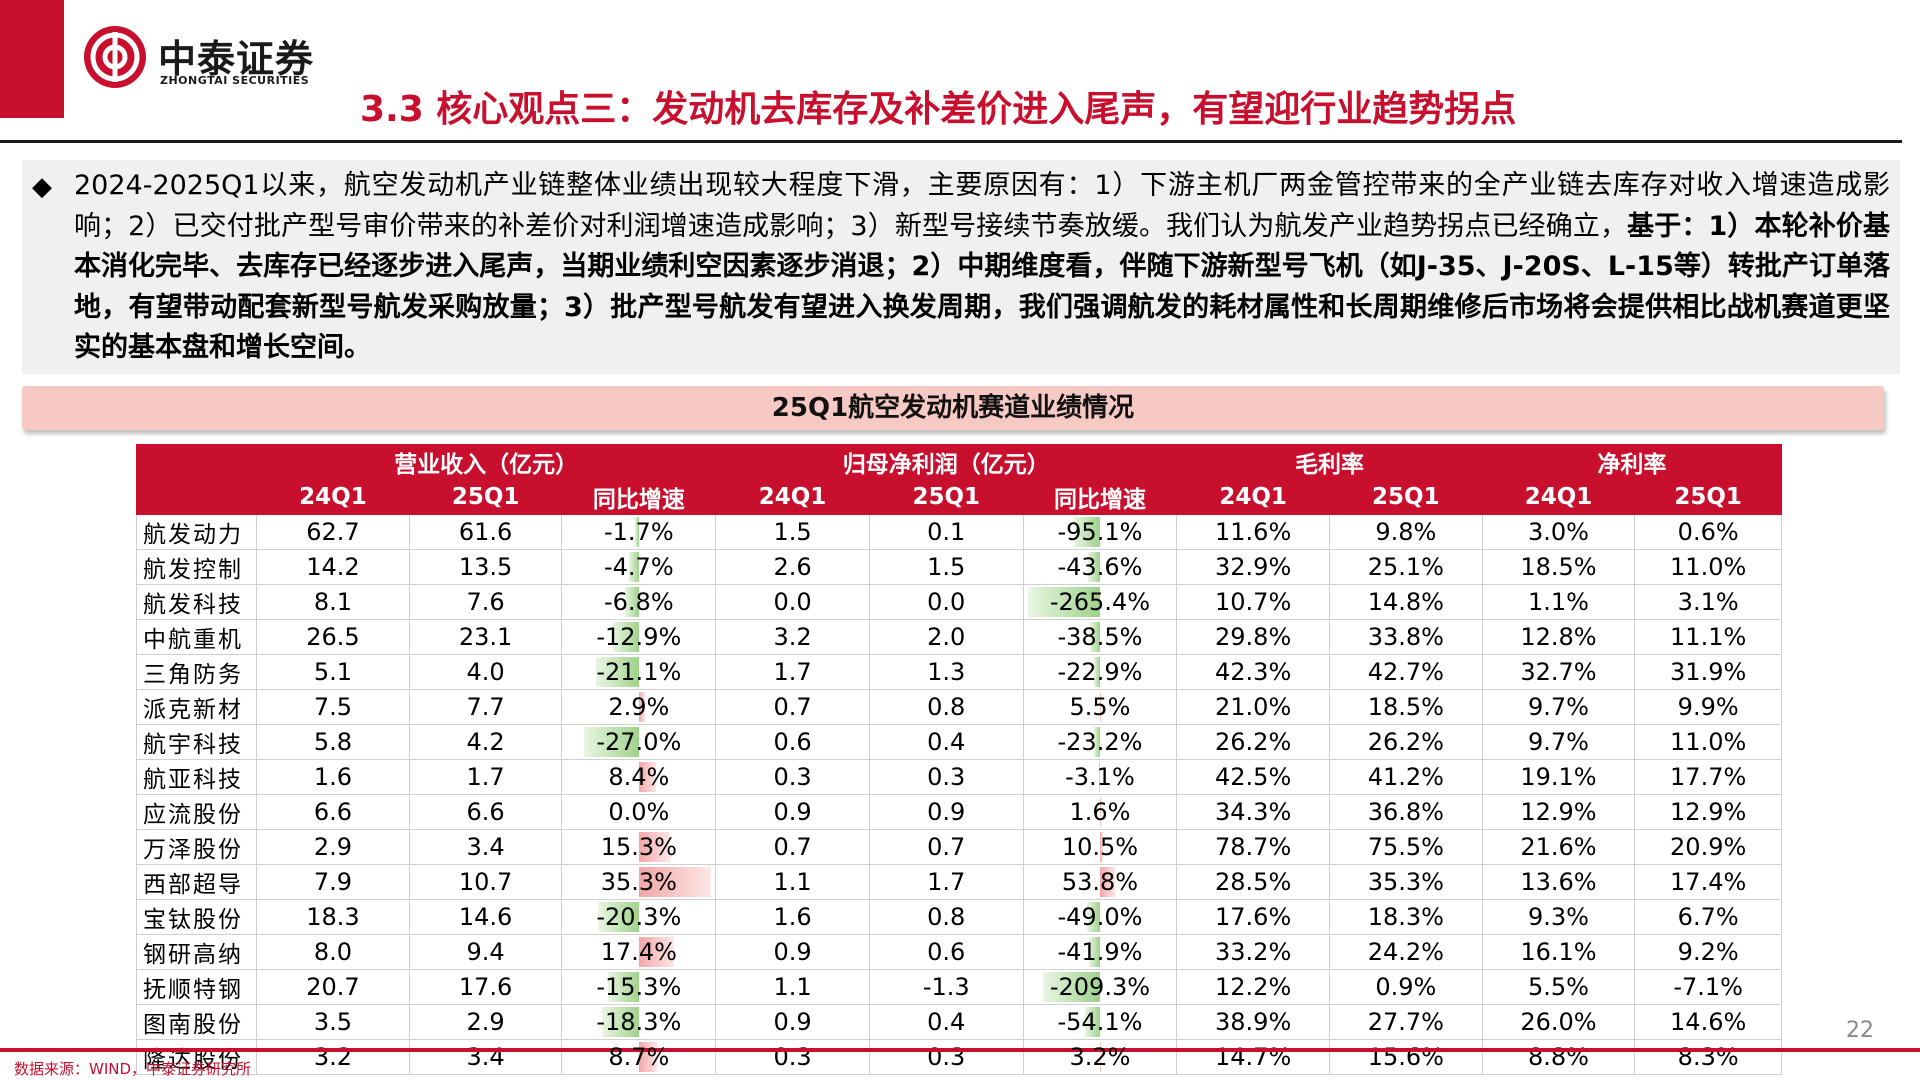 Image resolution: width=1920 pixels, height=1080 pixels. I want to click on yoy-value: -54.1%, so click(1100, 1022).